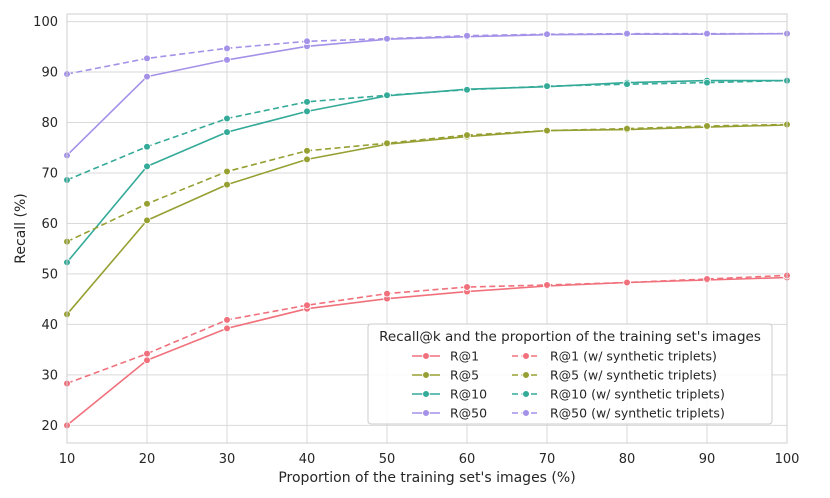  I want to click on legend-item: R@50 (w/ synthetic triplets), so click(618, 413).